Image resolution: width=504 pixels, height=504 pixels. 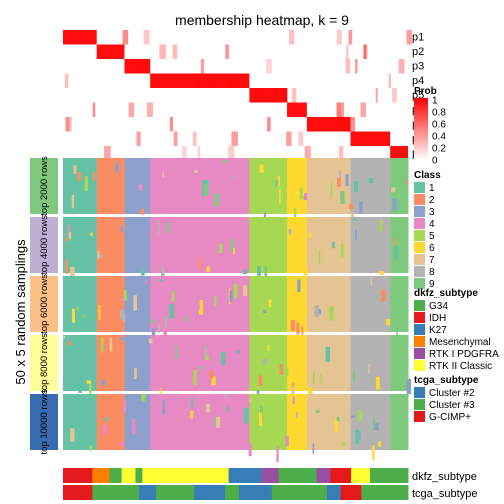 What do you see at coordinates (44, 363) in the screenshot?
I see `row-group-label: top 8000 rows` at bounding box center [44, 363].